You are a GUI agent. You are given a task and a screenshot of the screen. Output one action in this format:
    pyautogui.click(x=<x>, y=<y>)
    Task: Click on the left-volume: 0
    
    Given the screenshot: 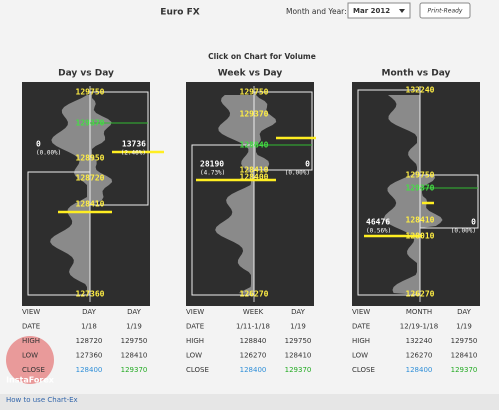 What is the action you would take?
    pyautogui.click(x=38, y=144)
    